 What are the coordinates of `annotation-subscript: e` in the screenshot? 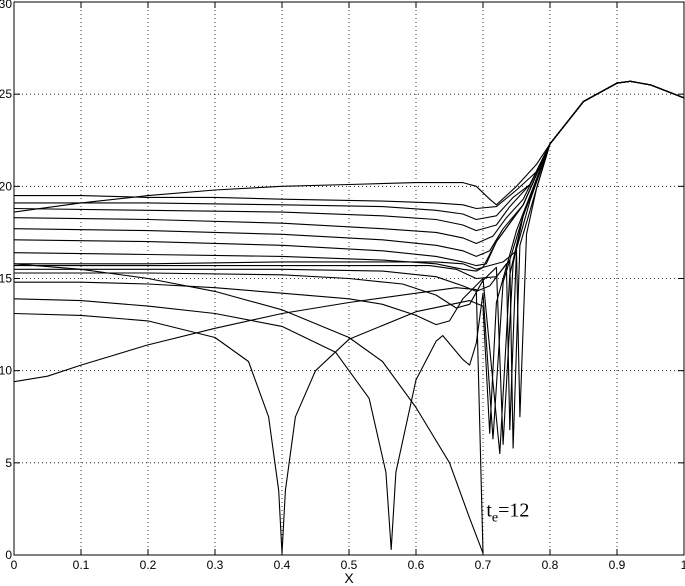 It's located at (495, 517).